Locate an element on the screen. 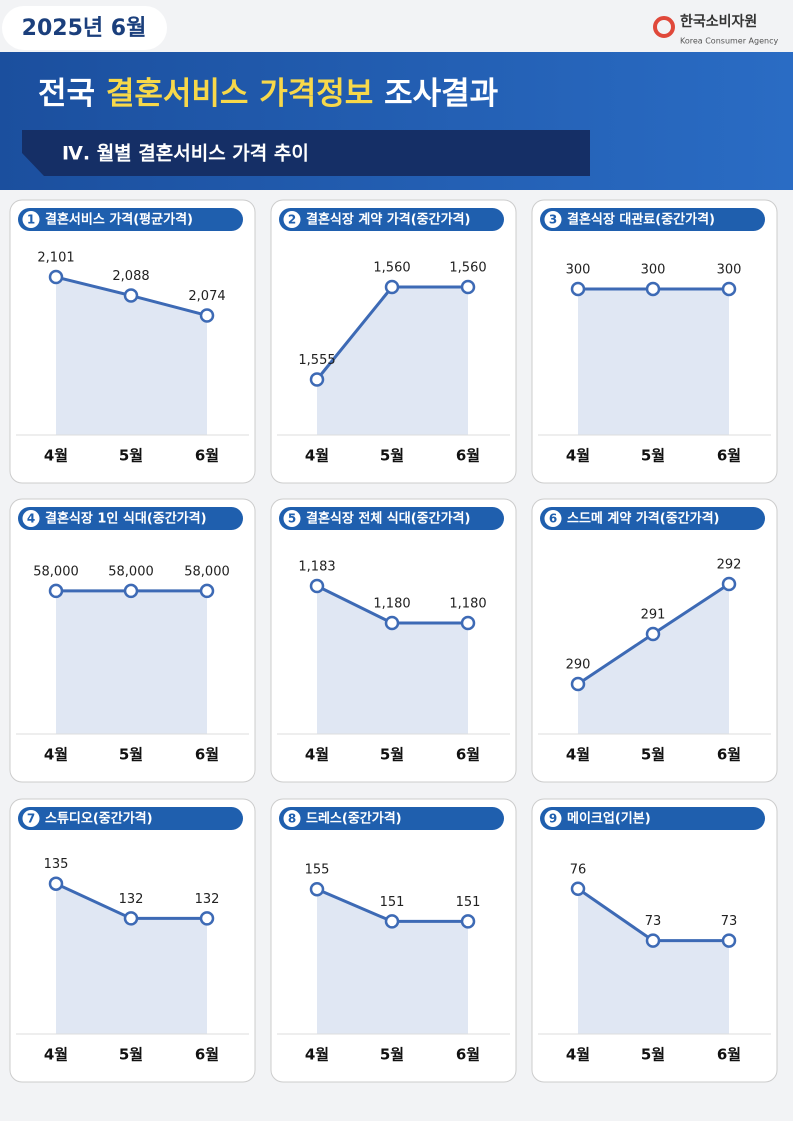 This screenshot has height=1121, width=793. title-part: 전국 is located at coordinates (72, 94).